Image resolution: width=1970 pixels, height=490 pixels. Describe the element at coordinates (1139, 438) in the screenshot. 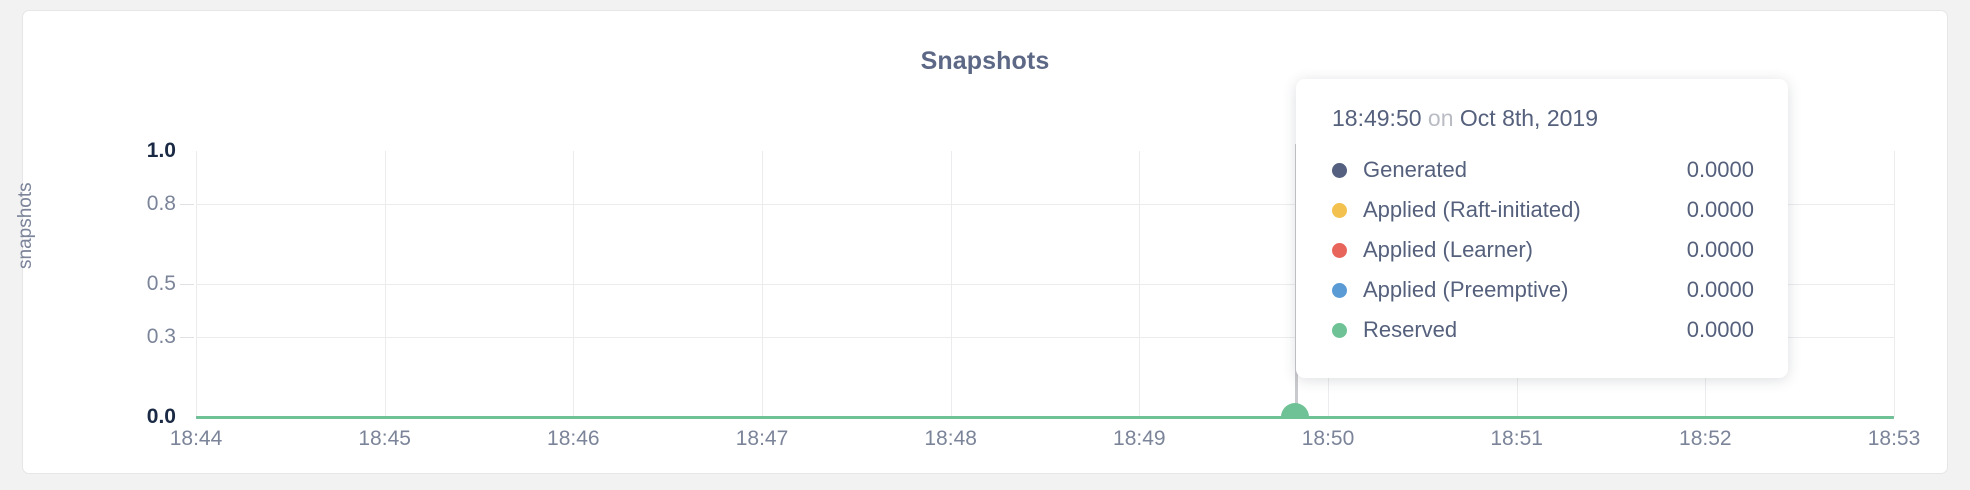

I see `x-axis-tick-label: 18:49` at that location.